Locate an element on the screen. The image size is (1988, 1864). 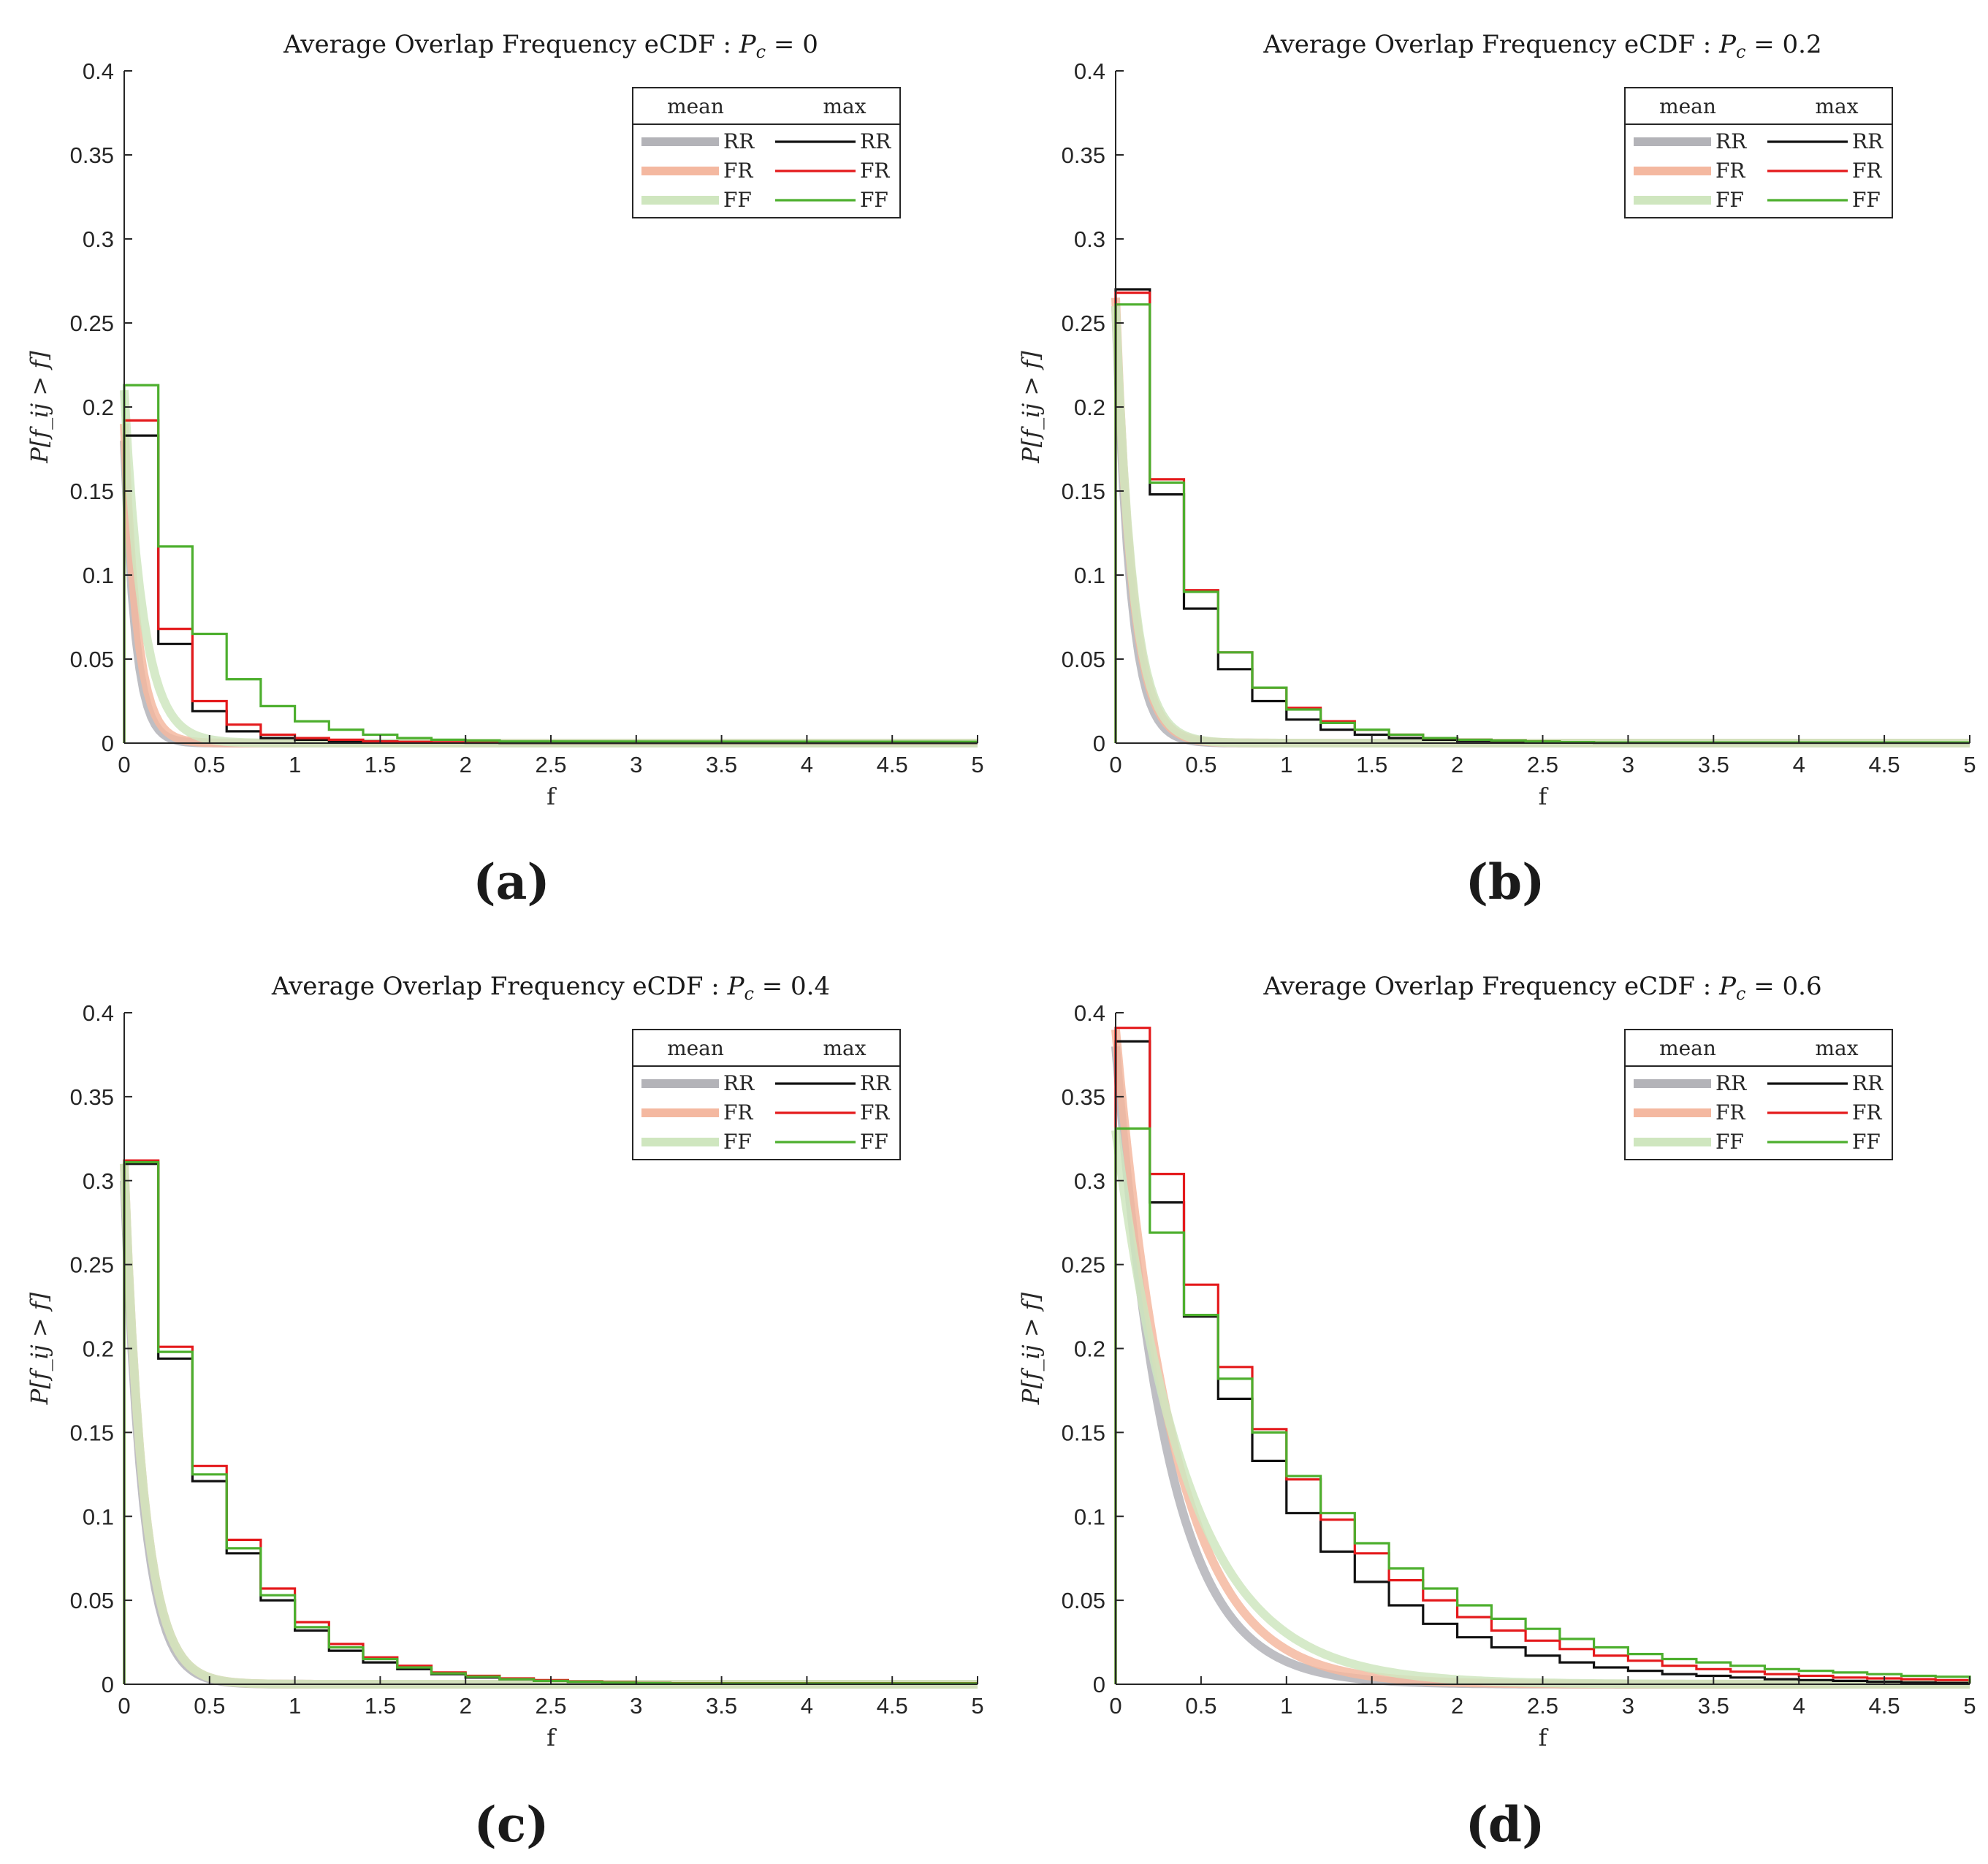
chart-title: Average Overlap Frequency eCDF : Pc = 0 is located at coordinates (550, 46).